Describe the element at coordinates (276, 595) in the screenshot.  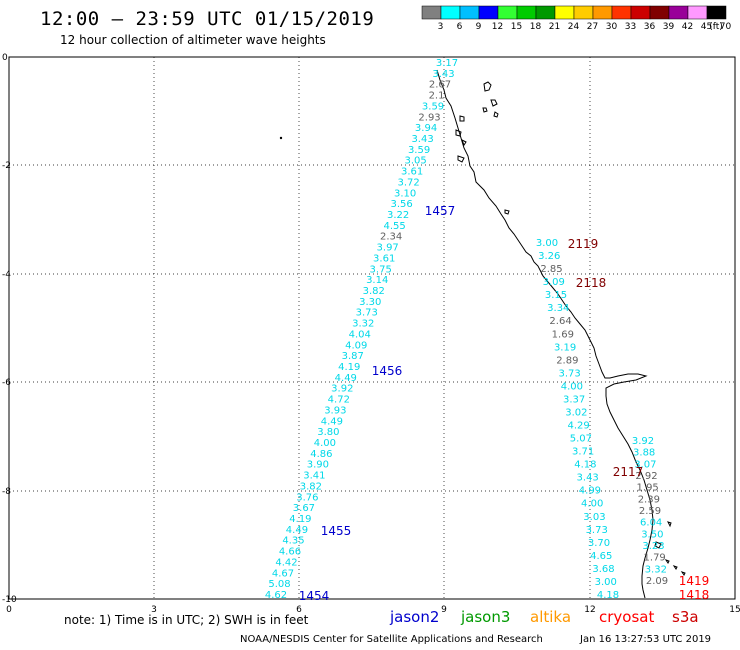
I see `wave-height-value: 4.62` at that location.